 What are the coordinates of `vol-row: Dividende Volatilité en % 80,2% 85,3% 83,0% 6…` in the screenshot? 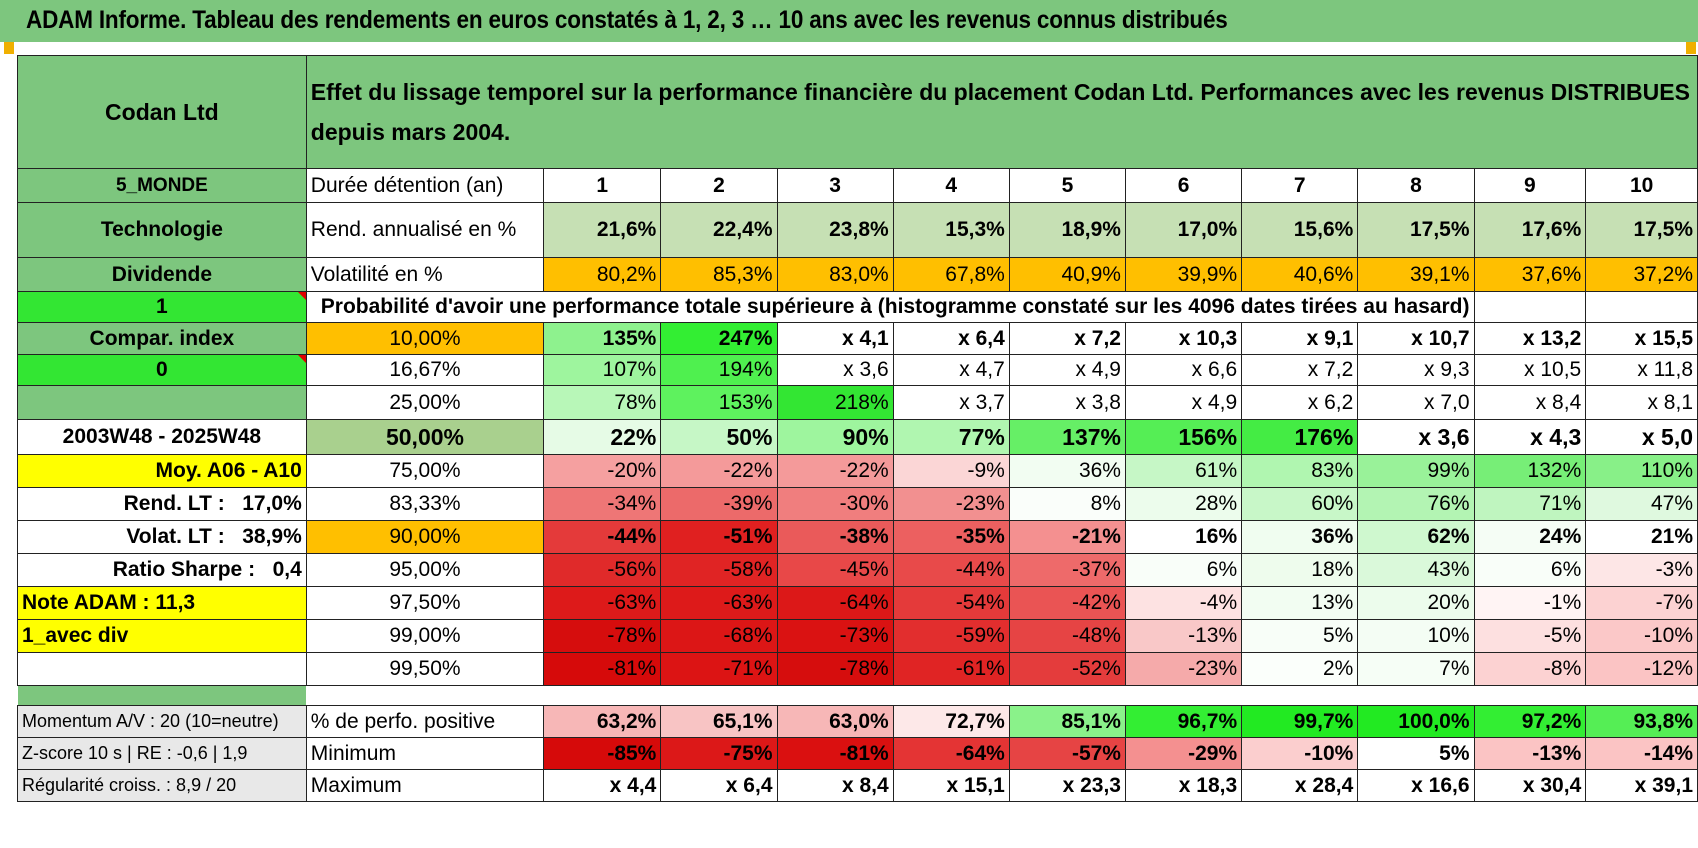 It's located at (857, 274).